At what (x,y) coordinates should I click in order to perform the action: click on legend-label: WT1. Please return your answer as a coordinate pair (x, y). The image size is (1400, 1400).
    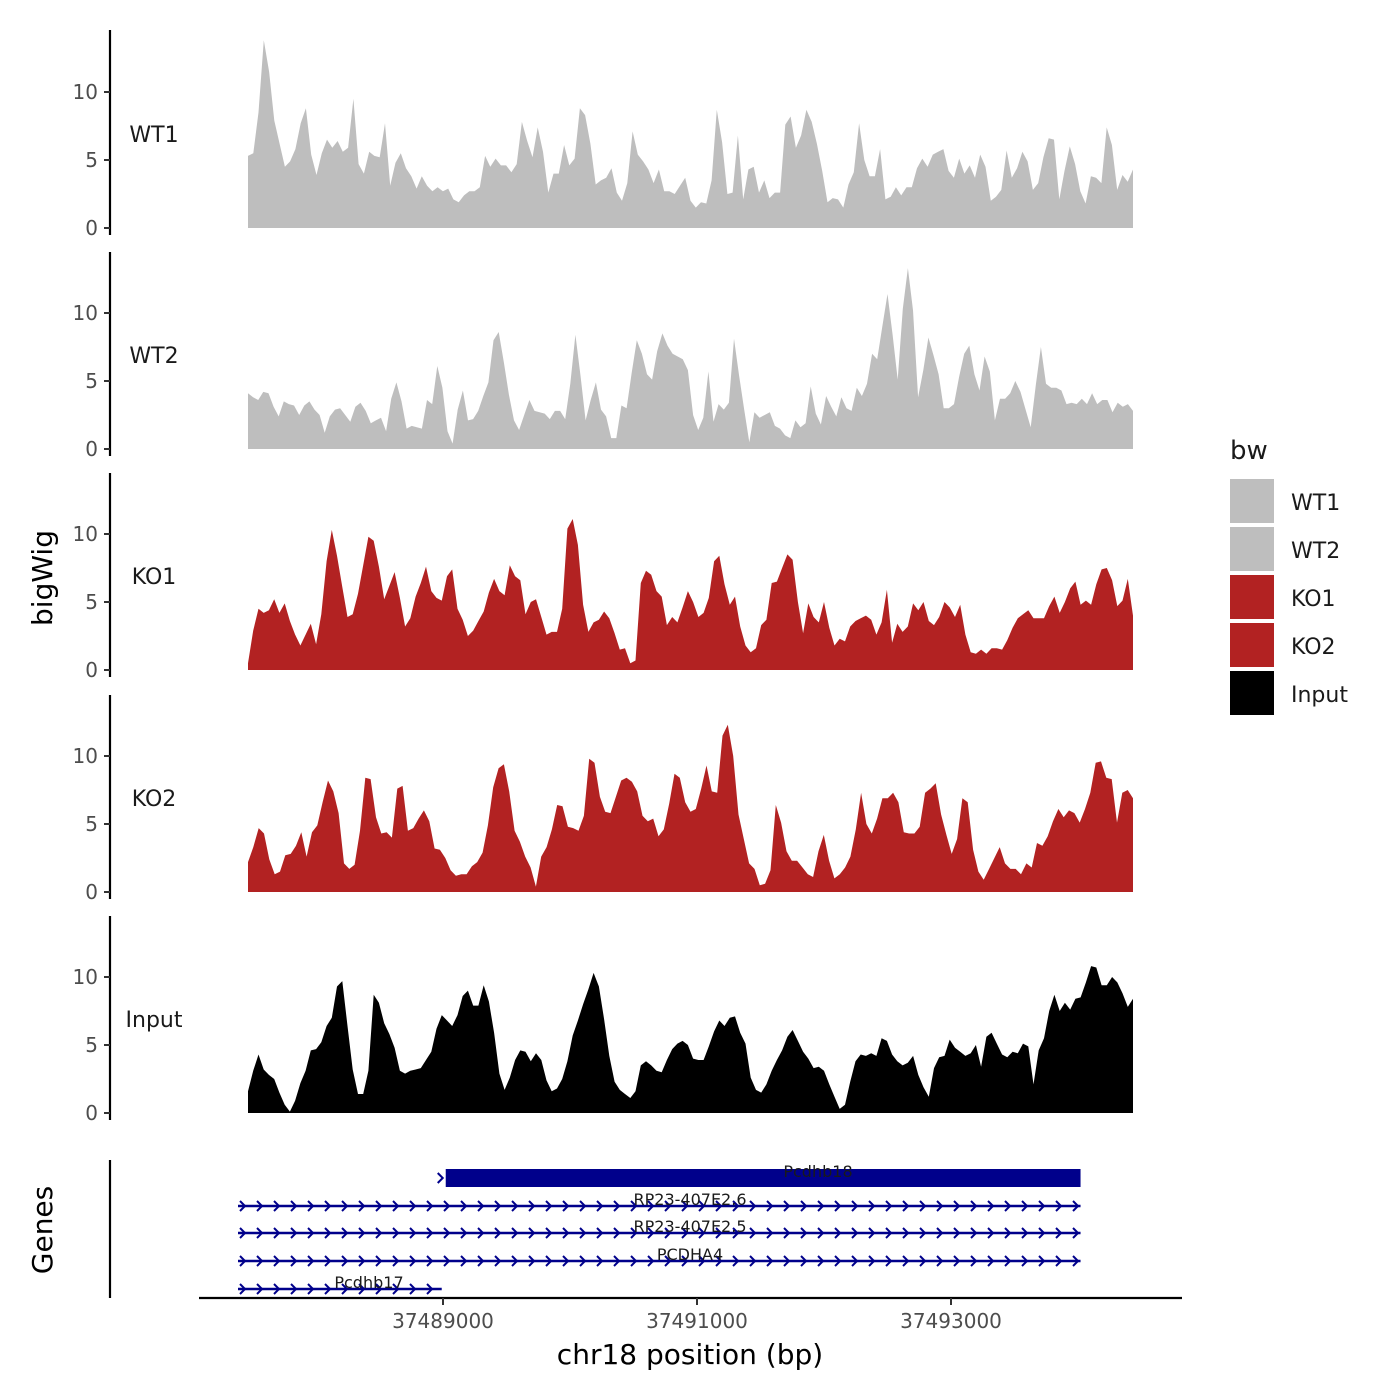
    Looking at the image, I should click on (1315, 503).